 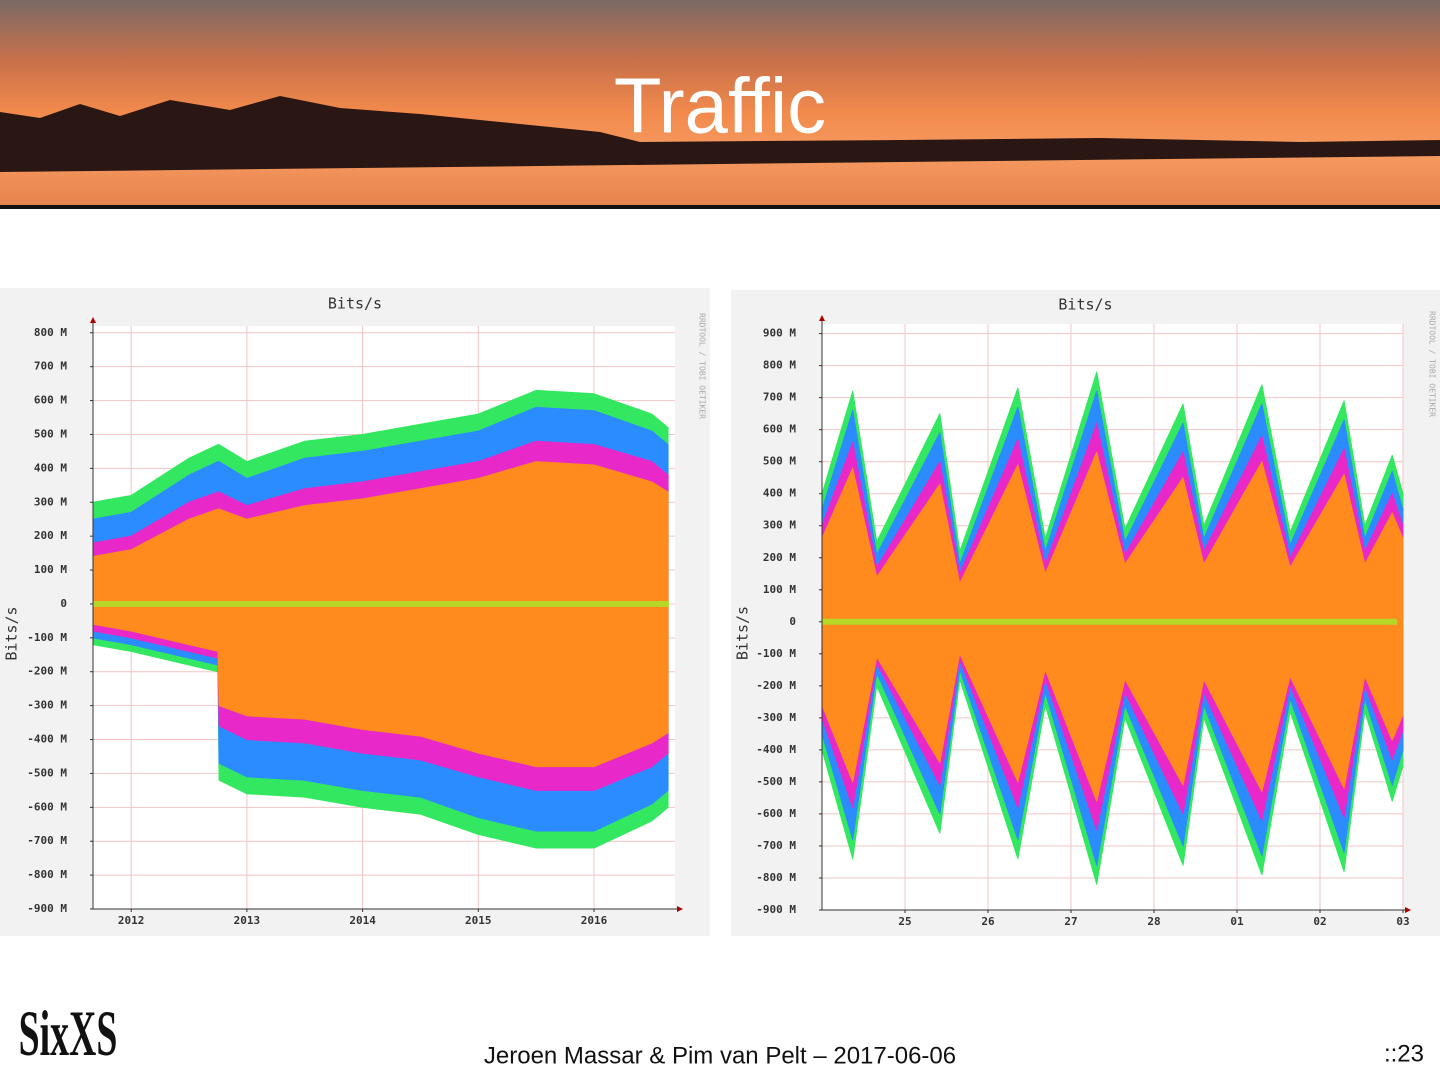 What do you see at coordinates (1153, 921) in the screenshot?
I see `x-tick-label: 28` at bounding box center [1153, 921].